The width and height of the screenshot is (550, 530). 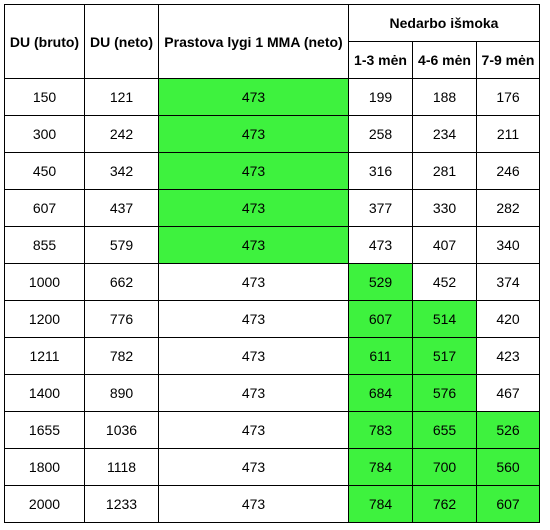 I want to click on cell-7-9-men: 374, so click(x=508, y=282).